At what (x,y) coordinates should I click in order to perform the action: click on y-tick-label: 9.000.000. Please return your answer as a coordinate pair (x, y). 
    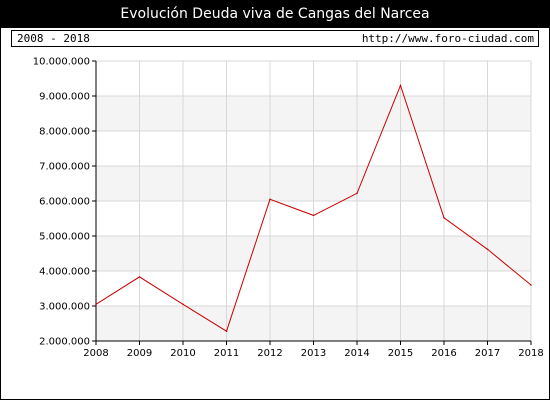
    Looking at the image, I should click on (64, 97).